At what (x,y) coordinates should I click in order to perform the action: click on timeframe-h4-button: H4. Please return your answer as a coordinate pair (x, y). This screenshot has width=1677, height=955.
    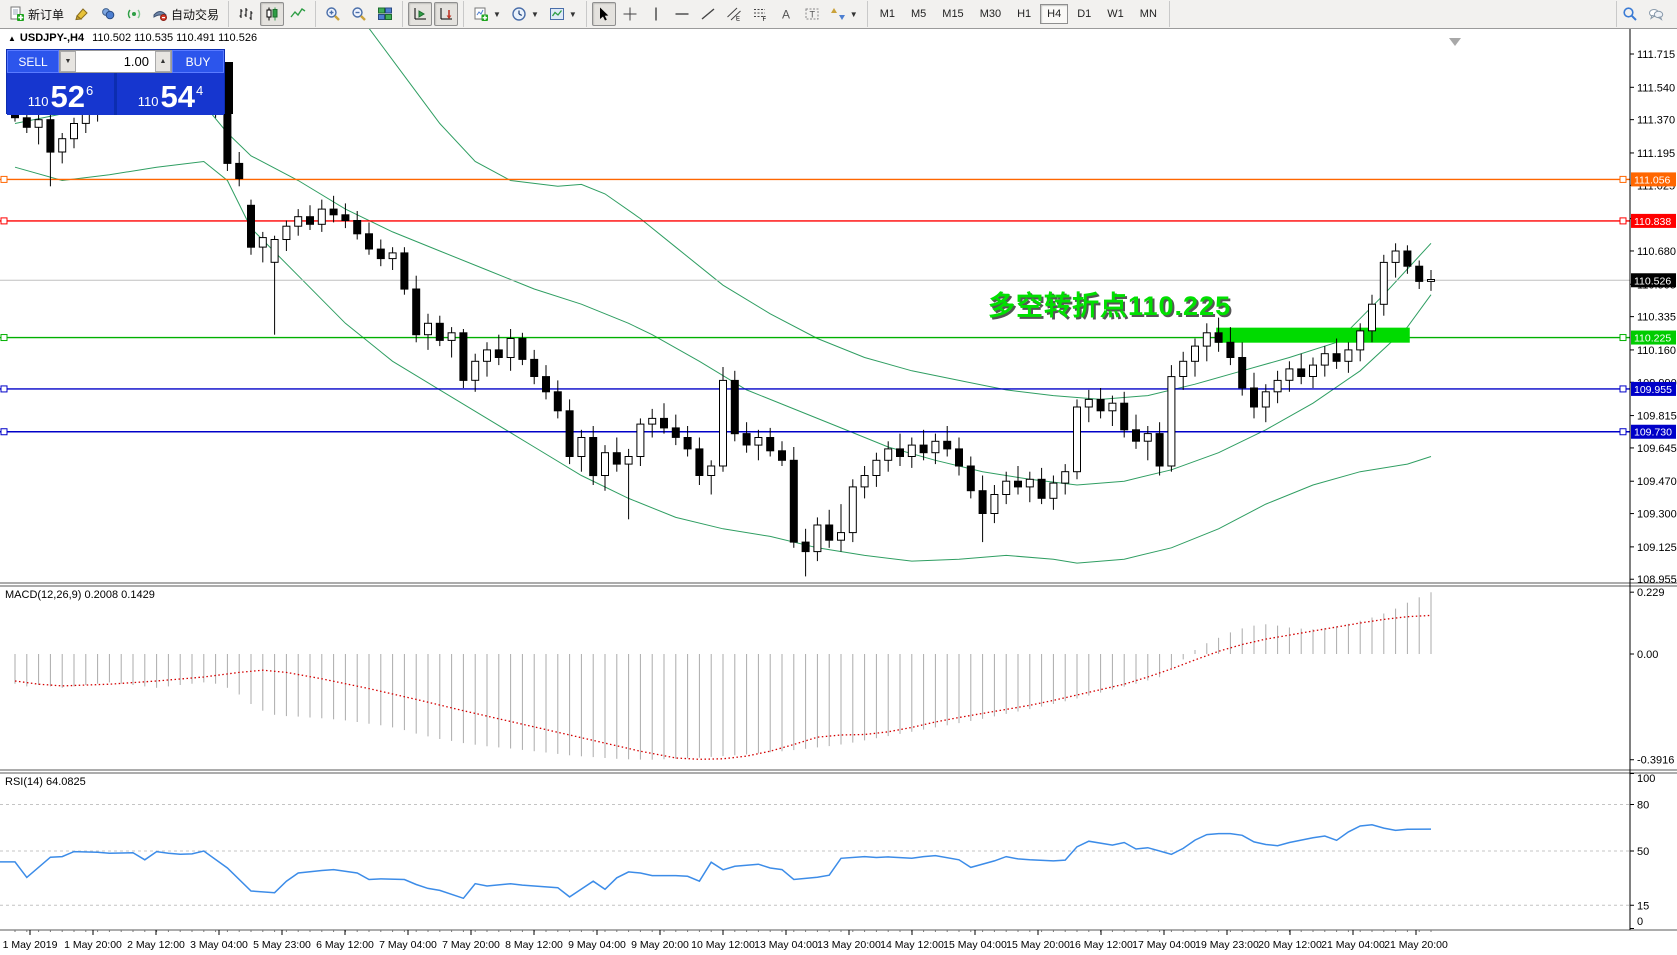
    Looking at the image, I should click on (1054, 14).